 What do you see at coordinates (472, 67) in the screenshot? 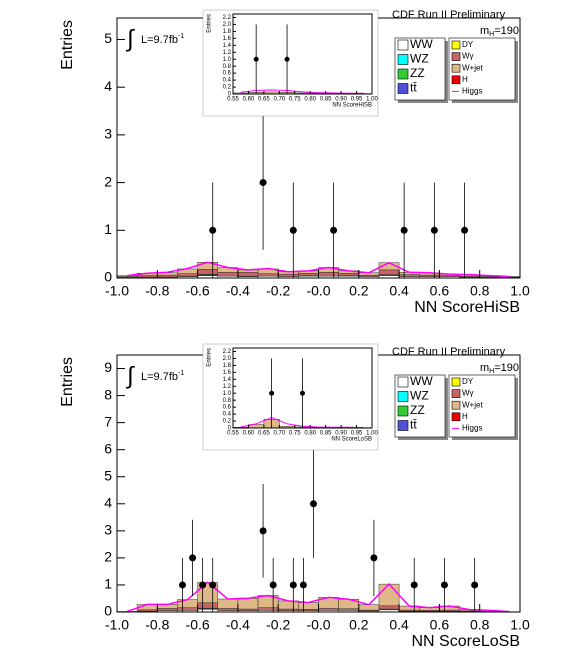
I see `legend-label: W+jet` at bounding box center [472, 67].